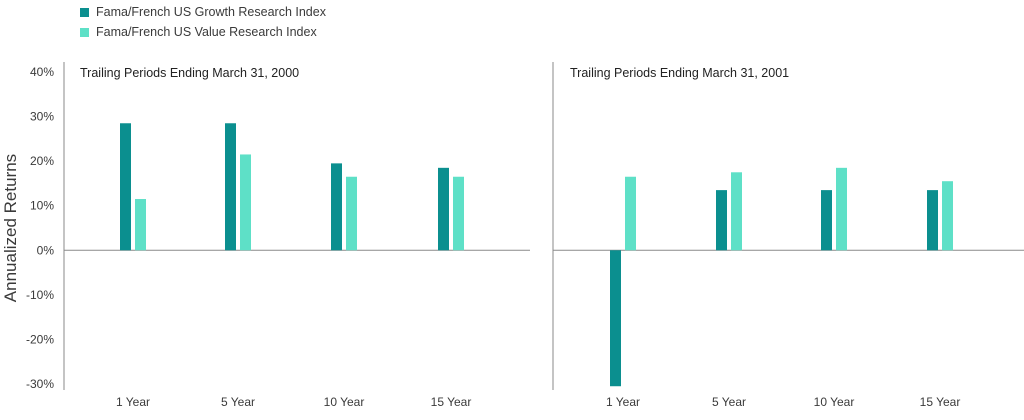 The width and height of the screenshot is (1024, 420). I want to click on panel-title-2000: Trailing Periods Ending March 31, 2000, so click(189, 73).